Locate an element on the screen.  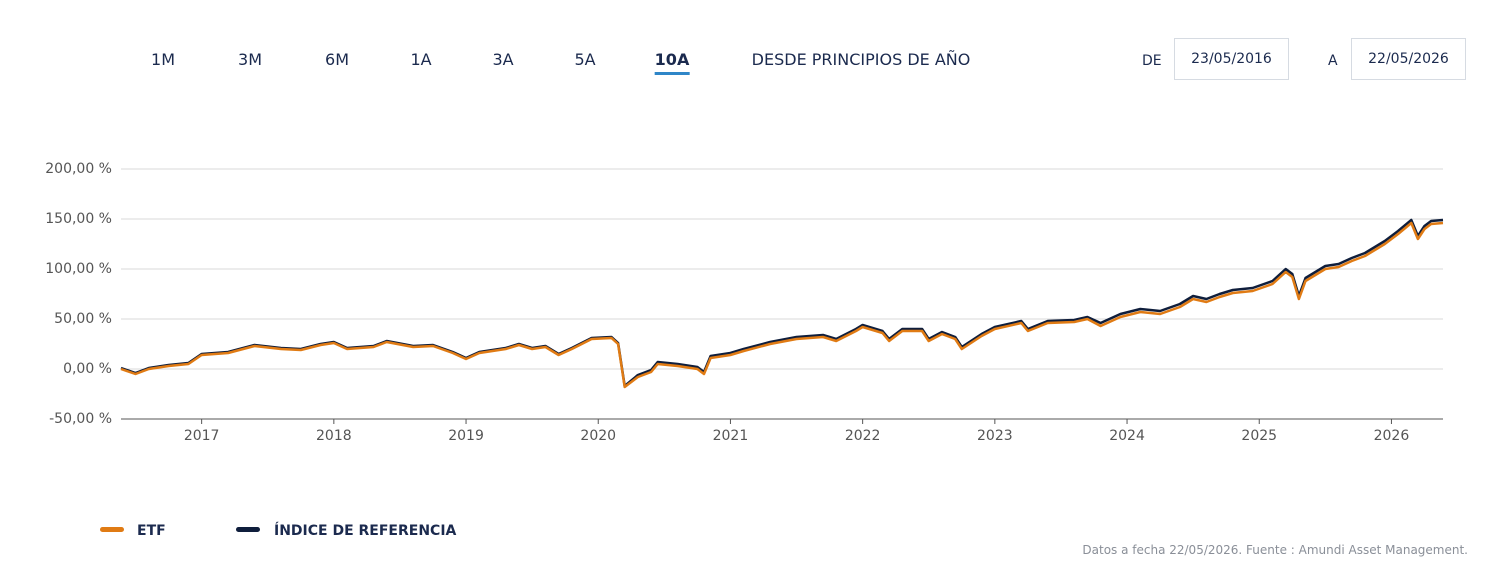
tab: 5A is located at coordinates (585, 59).